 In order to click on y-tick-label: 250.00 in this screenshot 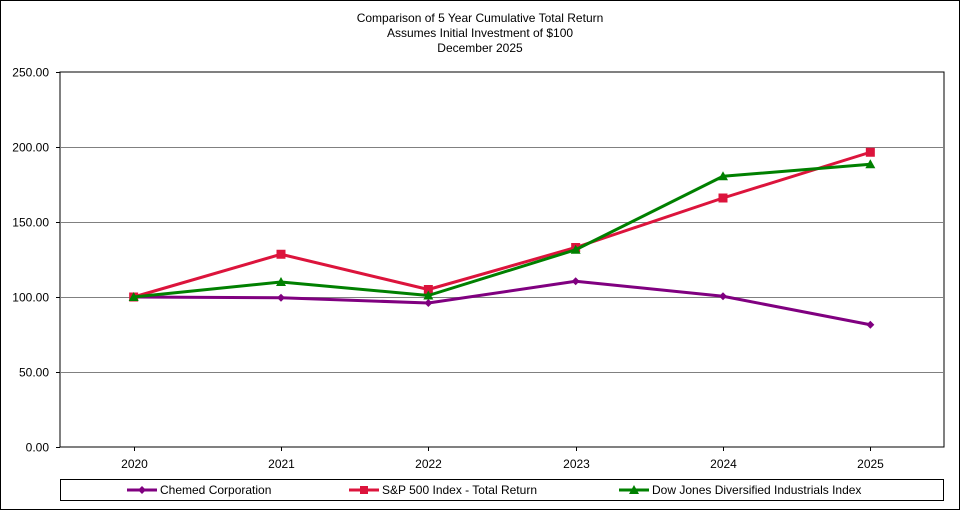, I will do `click(30, 73)`.